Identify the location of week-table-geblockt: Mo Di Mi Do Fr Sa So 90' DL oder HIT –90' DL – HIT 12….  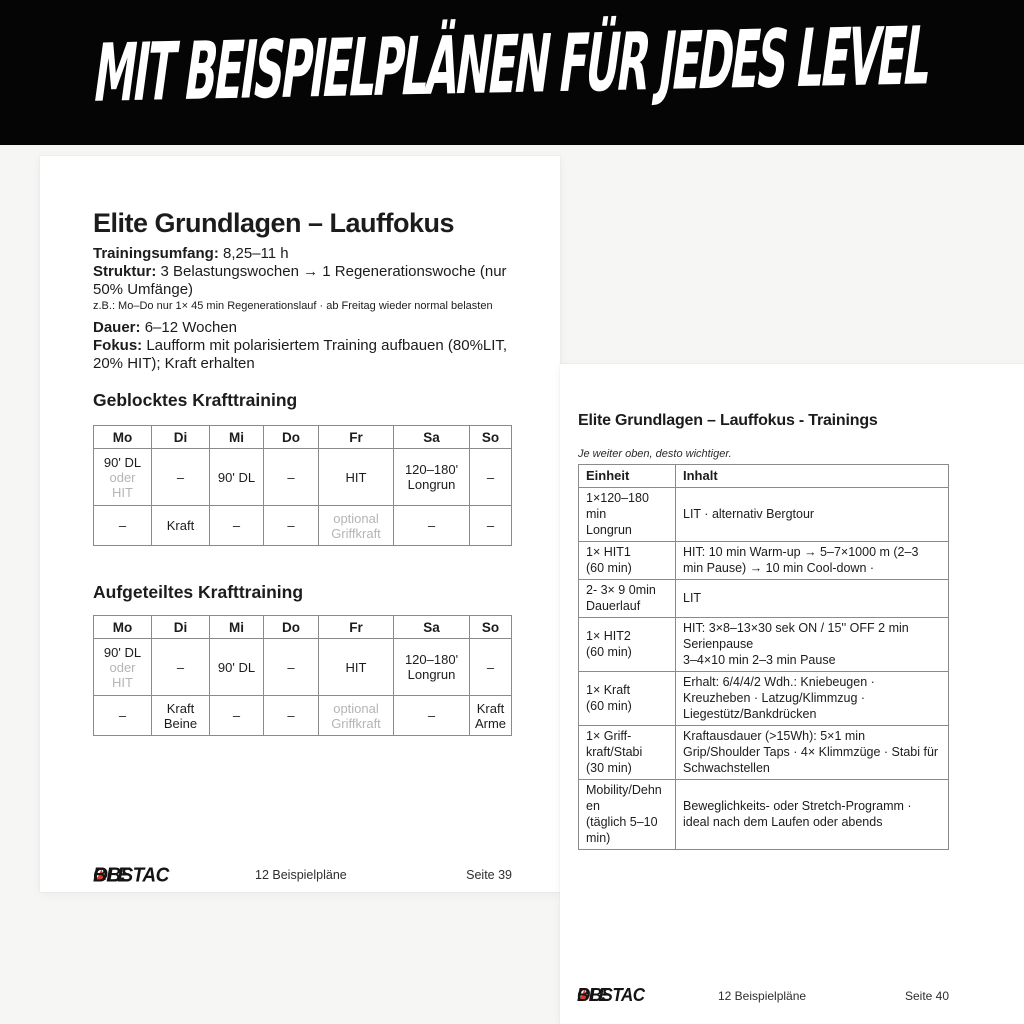
(302, 485).